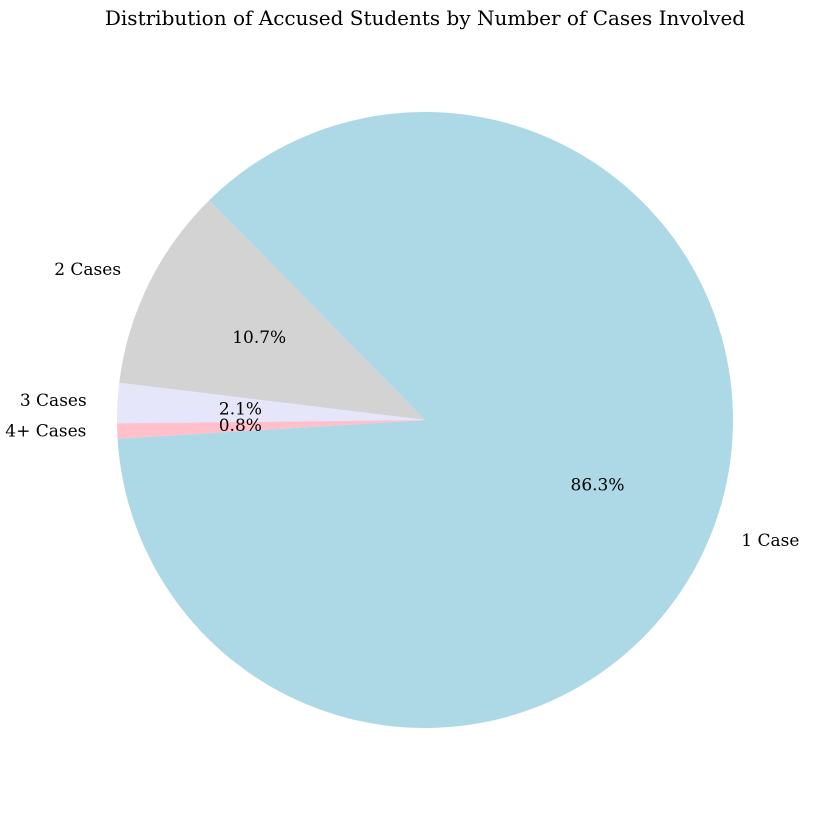  Describe the element at coordinates (45, 432) in the screenshot. I see `slice-label-4: 4+ Cases` at that location.